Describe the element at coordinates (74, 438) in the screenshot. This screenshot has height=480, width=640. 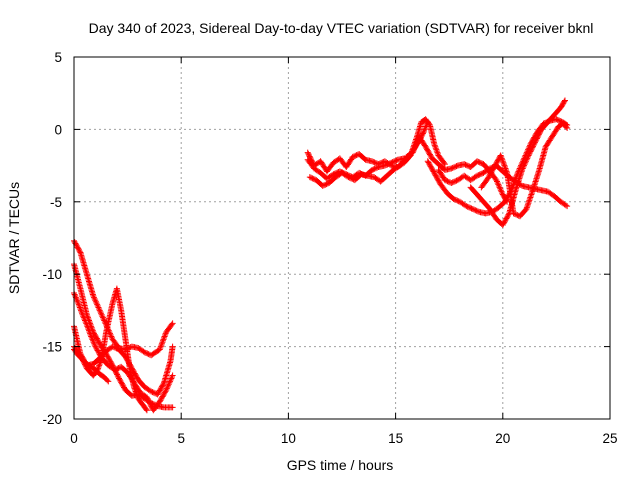
I see `x-tick-label: 0` at that location.